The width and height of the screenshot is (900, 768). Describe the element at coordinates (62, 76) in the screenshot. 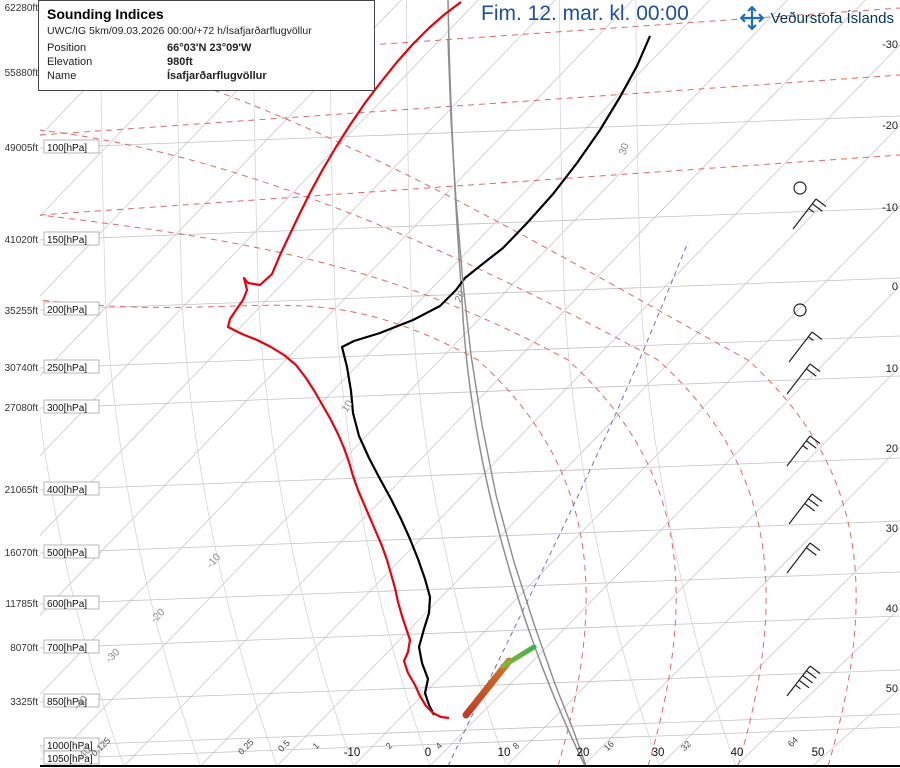

I see `info-label: Name` at that location.